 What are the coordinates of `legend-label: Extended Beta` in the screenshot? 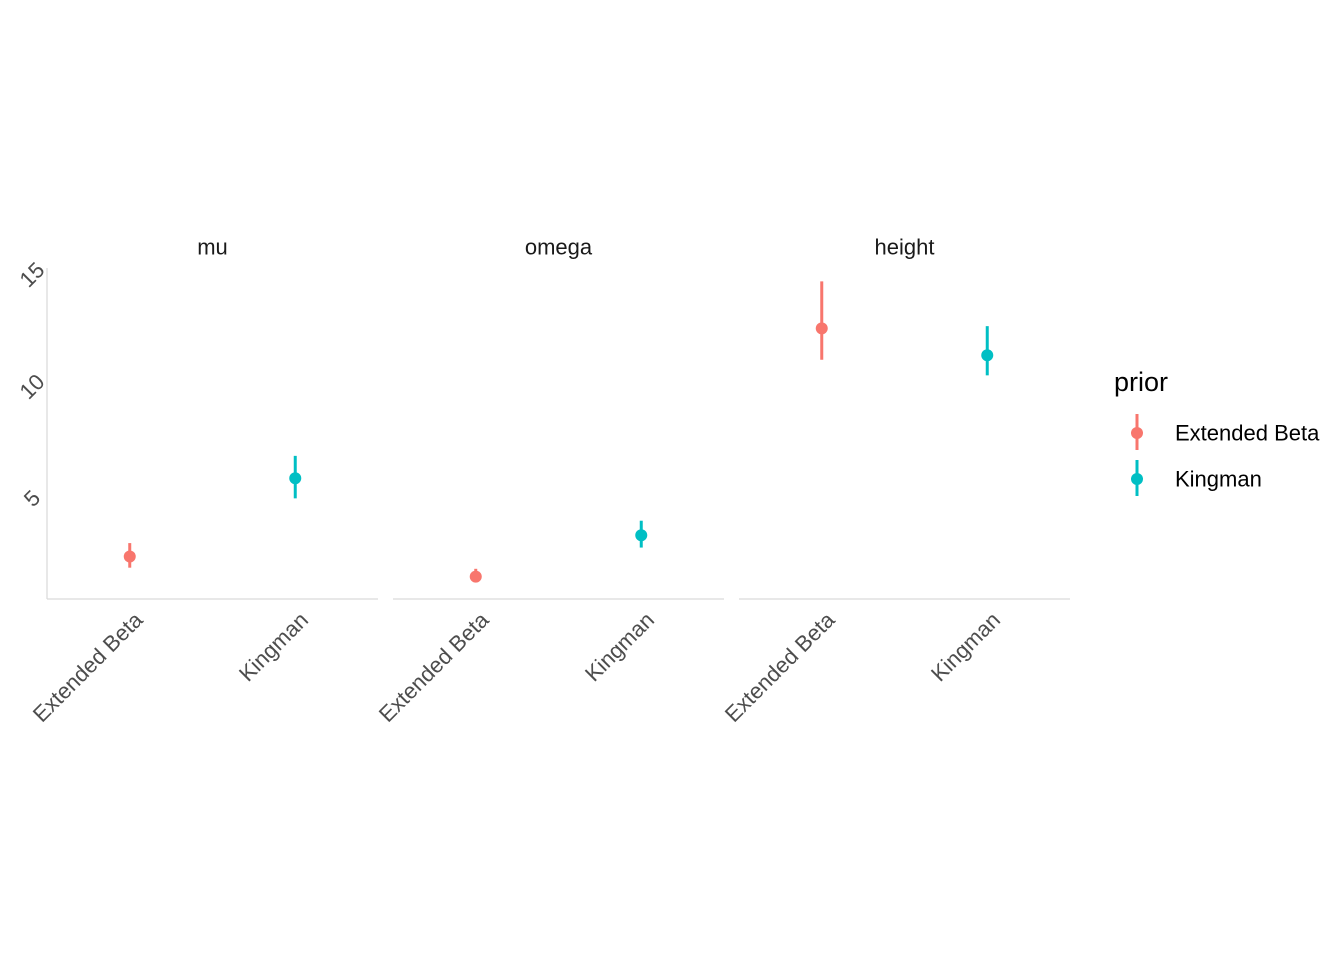 It's located at (1247, 433).